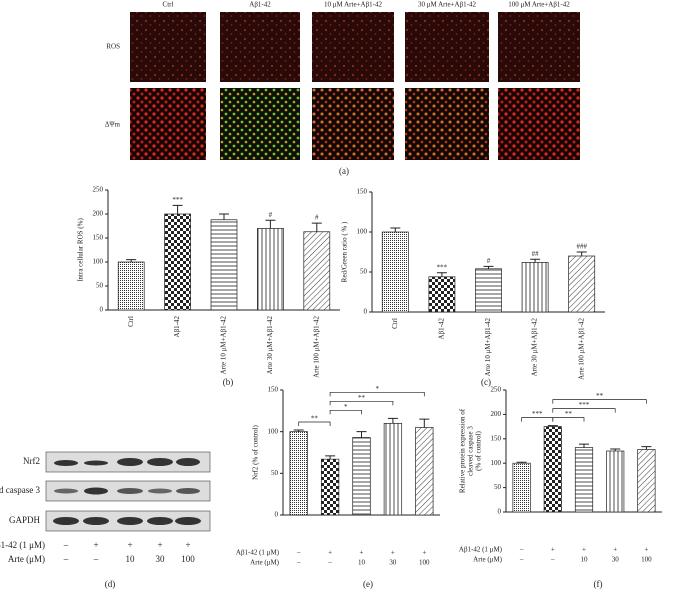 The image size is (688, 597). Describe the element at coordinates (317, 218) in the screenshot. I see `significance: #` at that location.